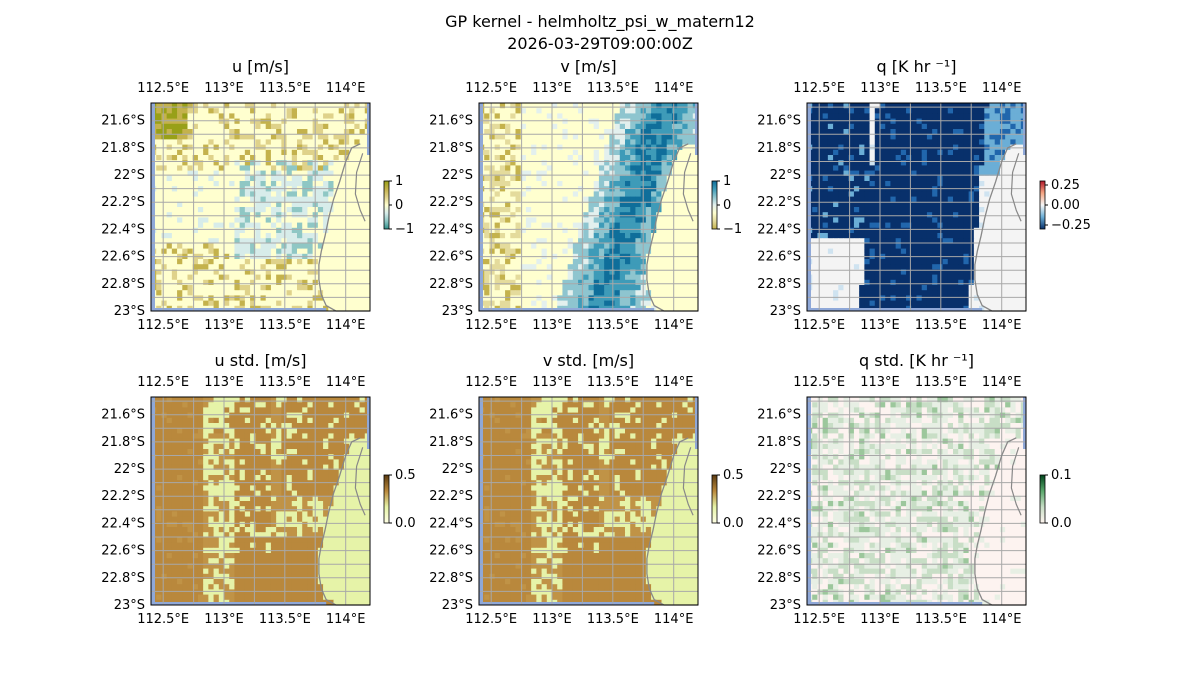 The width and height of the screenshot is (1200, 700). I want to click on ocean-edge-strip, so click(368, 129).